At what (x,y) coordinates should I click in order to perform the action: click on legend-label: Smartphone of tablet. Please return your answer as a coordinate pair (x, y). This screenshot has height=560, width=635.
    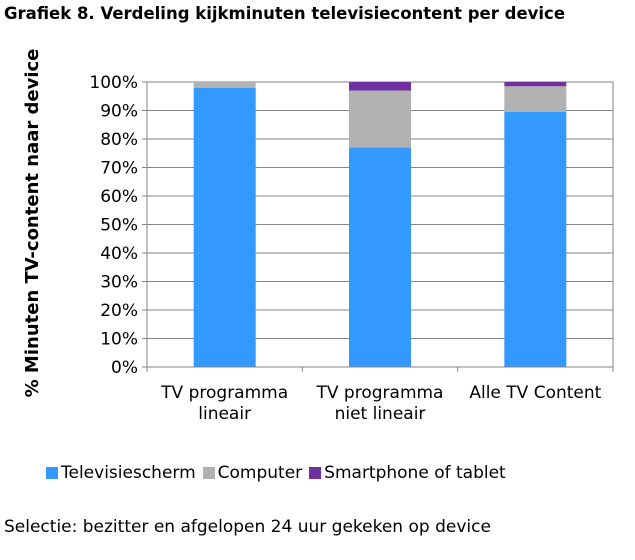
    Looking at the image, I should click on (415, 473).